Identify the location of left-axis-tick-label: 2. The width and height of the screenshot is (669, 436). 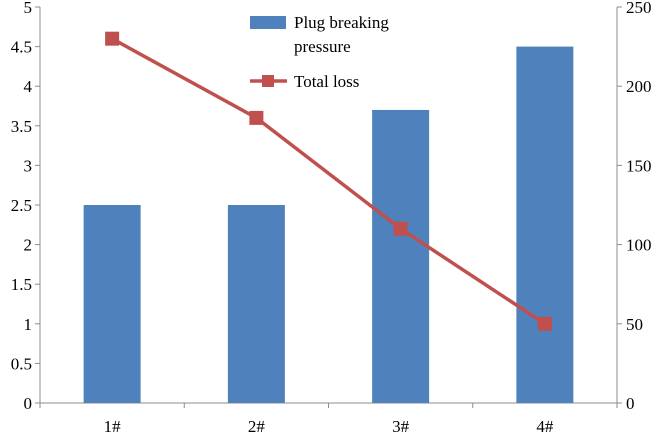
(28, 245).